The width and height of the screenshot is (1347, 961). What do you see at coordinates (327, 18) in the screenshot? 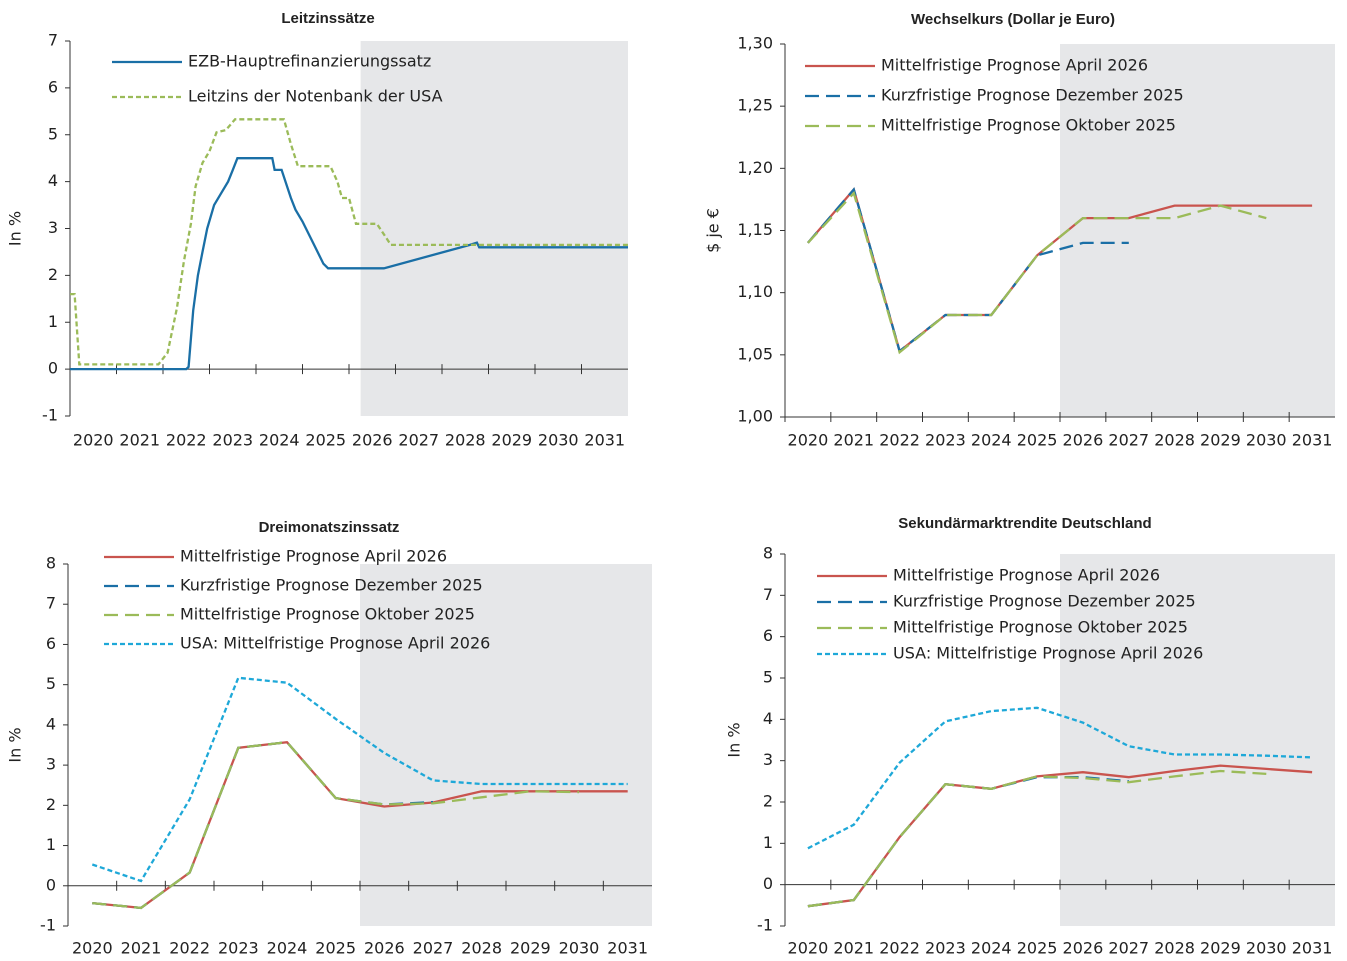
I see `chart-title: Leitzinssätze` at bounding box center [327, 18].